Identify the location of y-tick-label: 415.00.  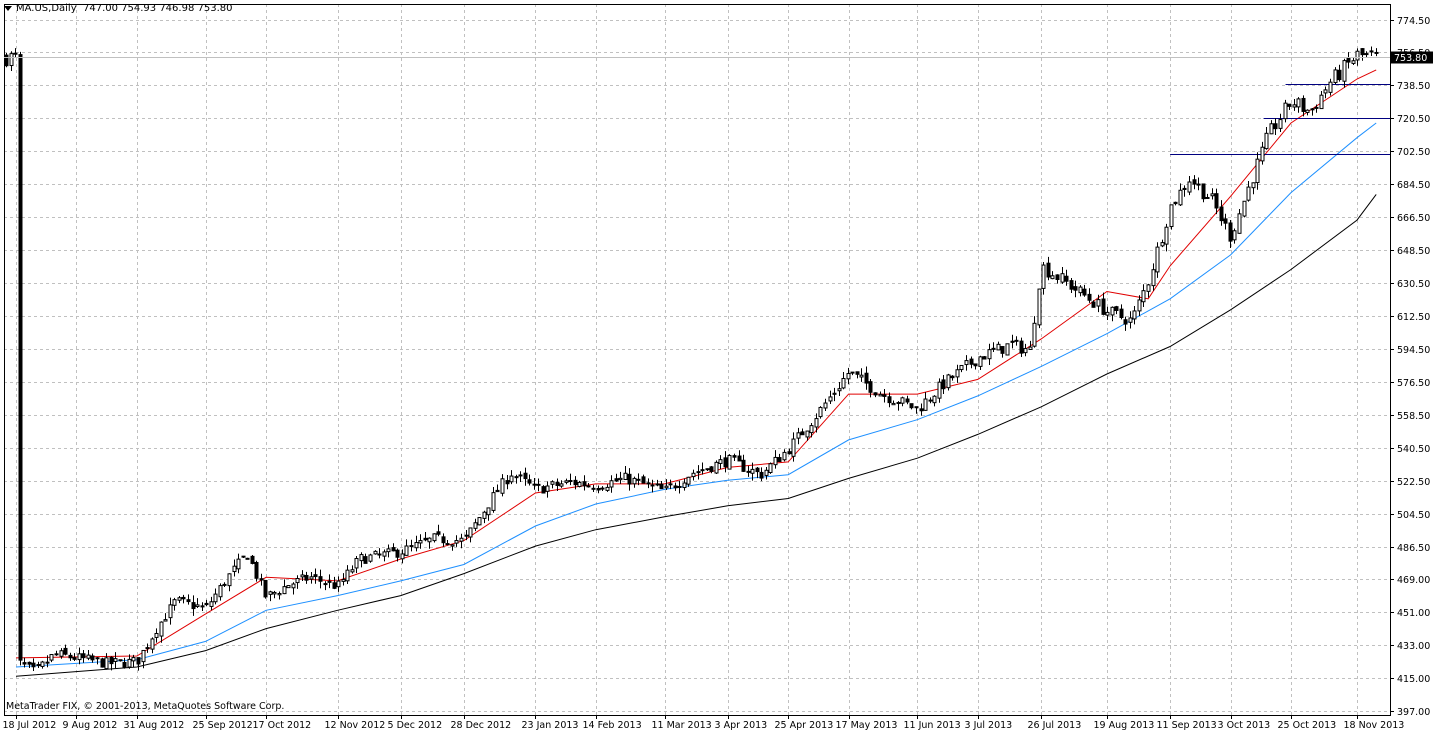
(1413, 679).